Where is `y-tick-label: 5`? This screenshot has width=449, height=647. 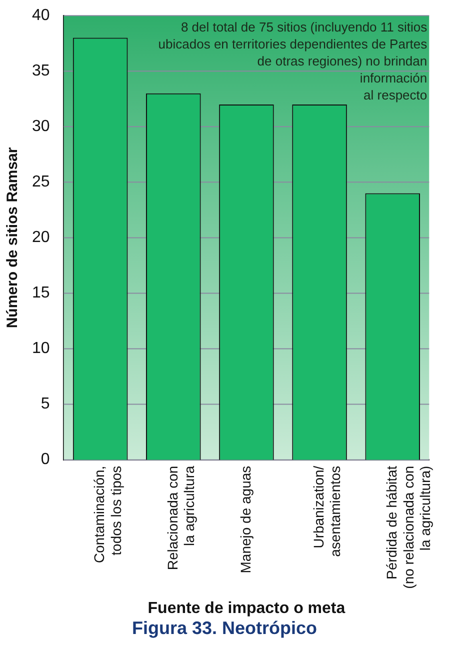 y-tick-label: 5 is located at coordinates (45, 404).